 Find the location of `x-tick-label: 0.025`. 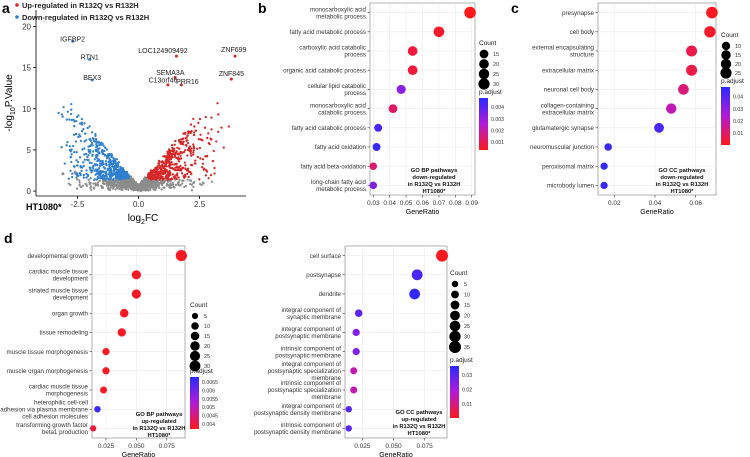

x-tick-label: 0.025 is located at coordinates (362, 446).